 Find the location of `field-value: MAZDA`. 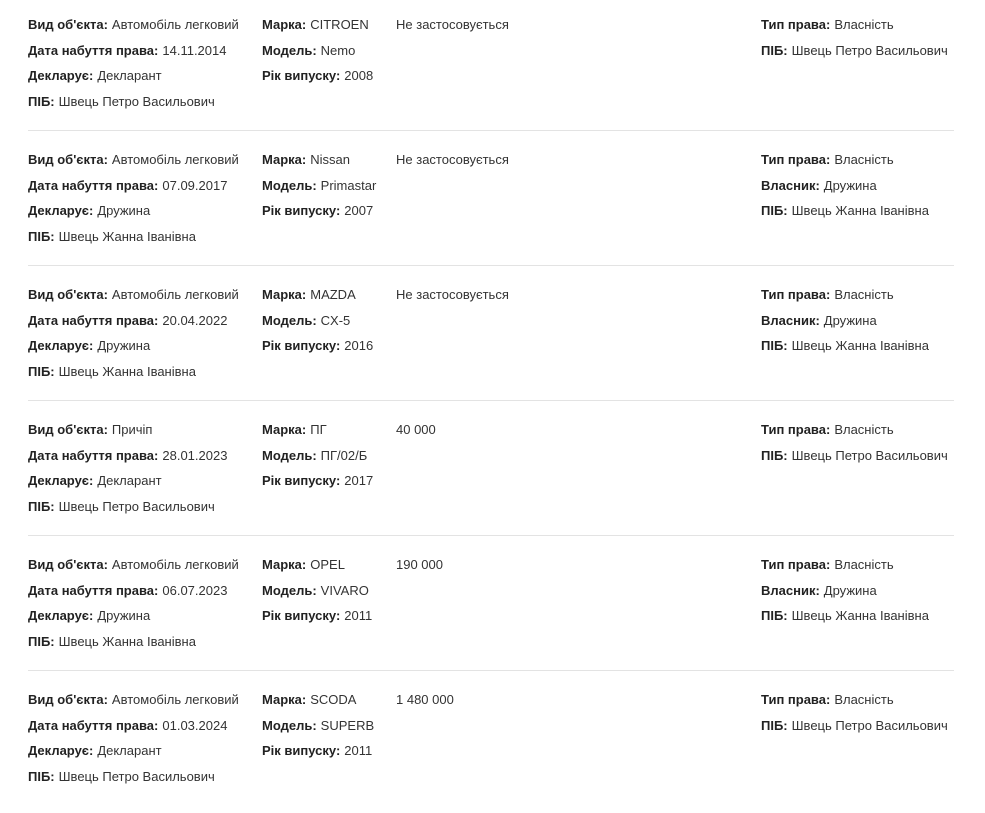

field-value: MAZDA is located at coordinates (333, 294).